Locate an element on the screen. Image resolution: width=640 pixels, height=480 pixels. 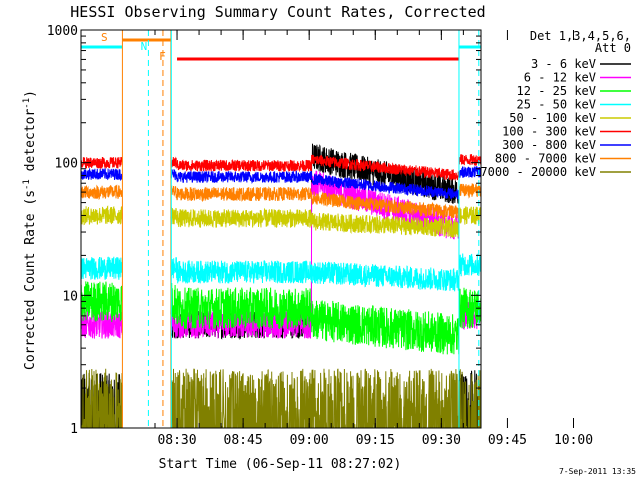
legend-header-2: Att 0 is located at coordinates (613, 48).